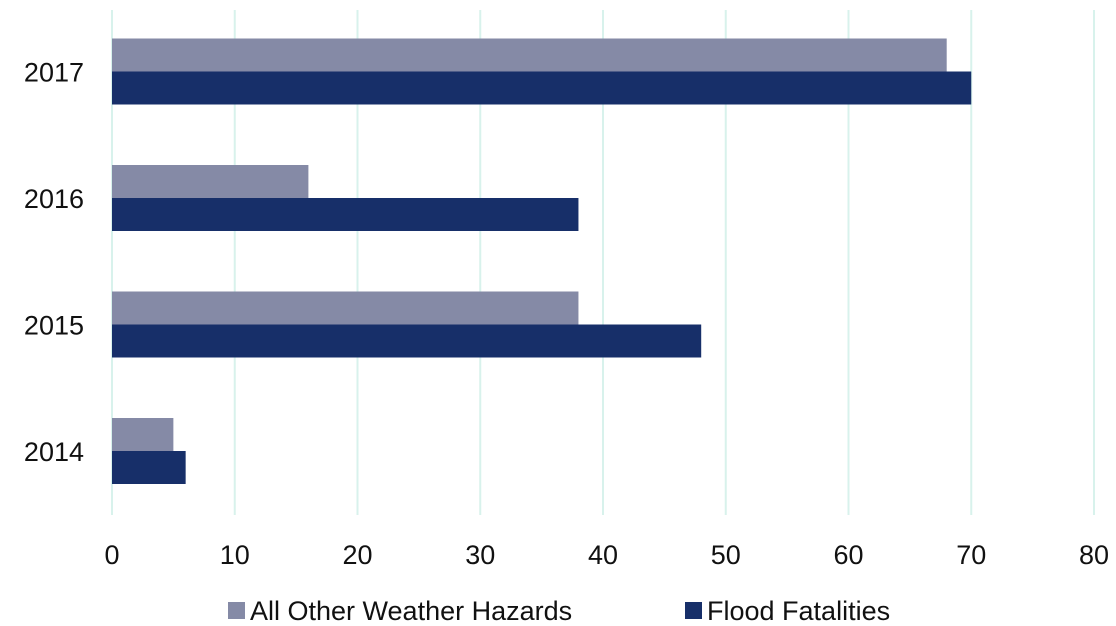  Describe the element at coordinates (210, 181) in the screenshot. I see `bar-2016-all-other-weather-hazards` at that location.